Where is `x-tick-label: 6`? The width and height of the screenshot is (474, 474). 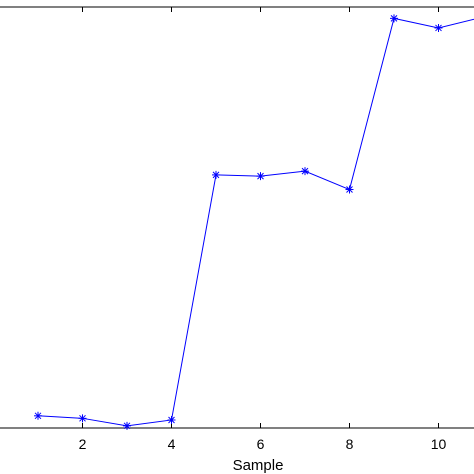
x-tick-label: 6 is located at coordinates (261, 444).